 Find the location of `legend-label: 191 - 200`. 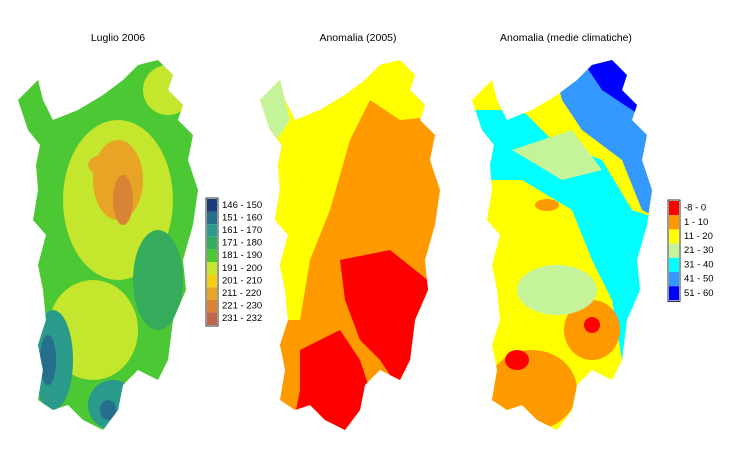

legend-label: 191 - 200 is located at coordinates (242, 268).